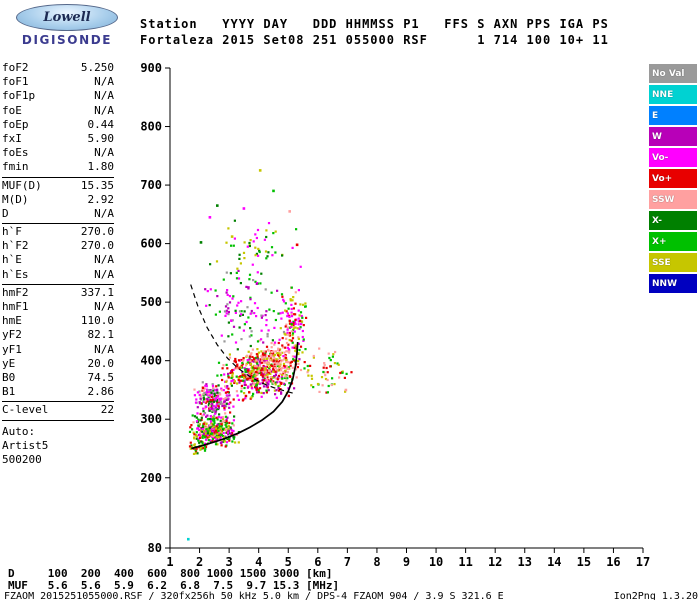 This screenshot has width=700, height=600. Describe the element at coordinates (673, 115) in the screenshot. I see `legend-item-e: E` at that location.